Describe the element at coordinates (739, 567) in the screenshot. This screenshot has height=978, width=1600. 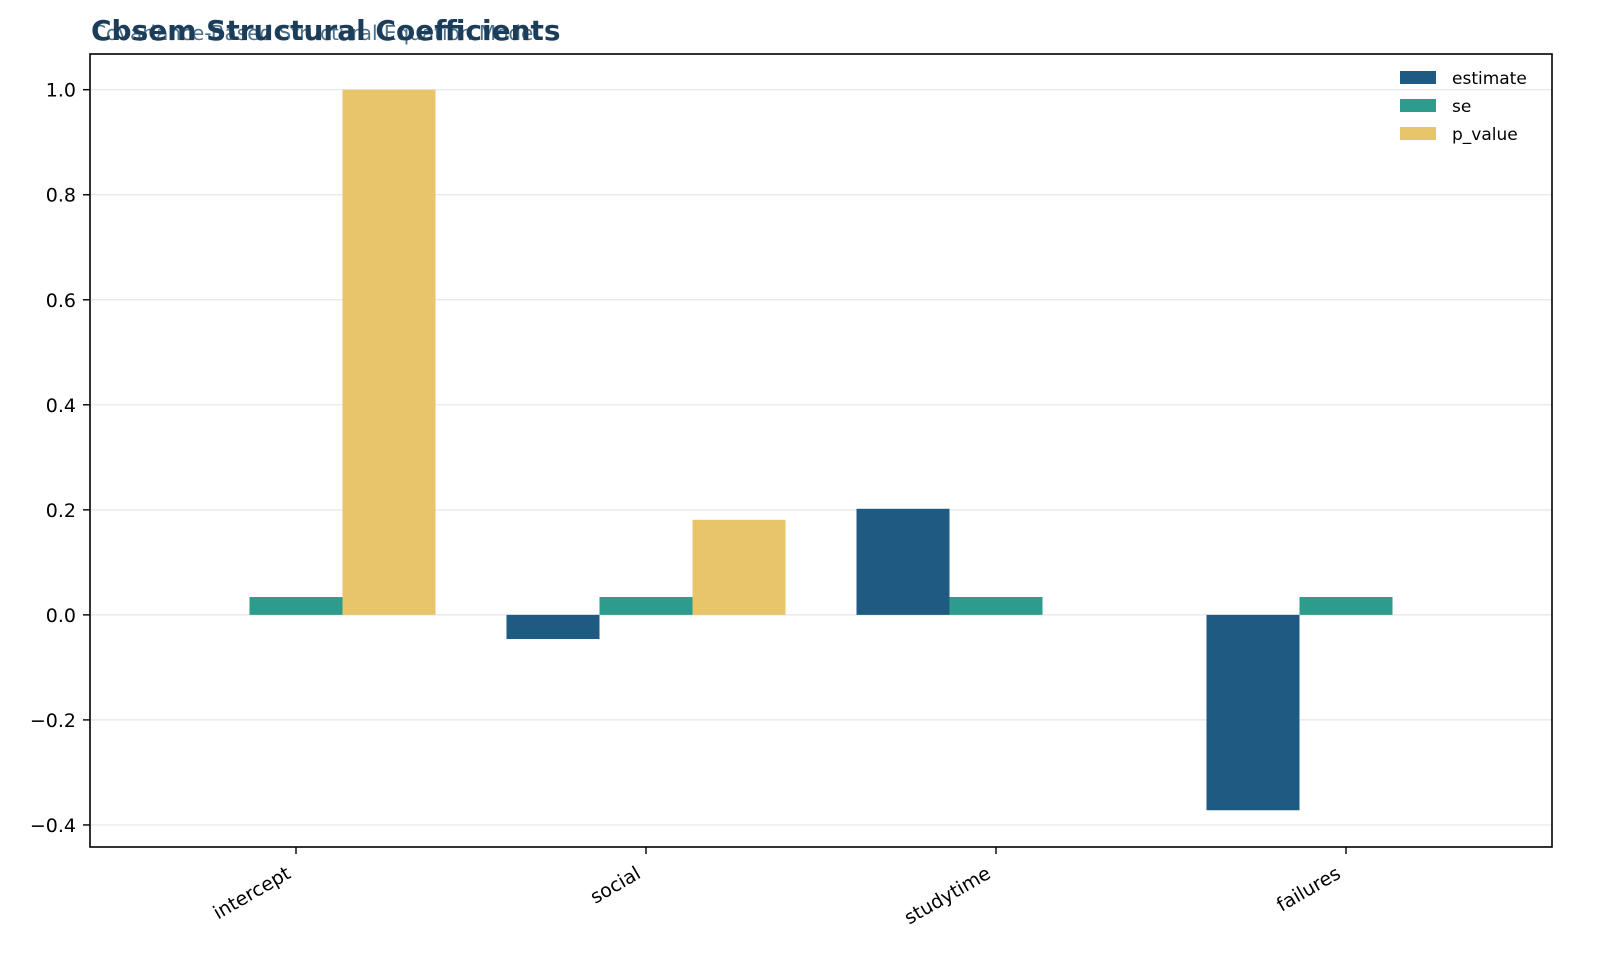
I see `bar-p_value-social` at that location.